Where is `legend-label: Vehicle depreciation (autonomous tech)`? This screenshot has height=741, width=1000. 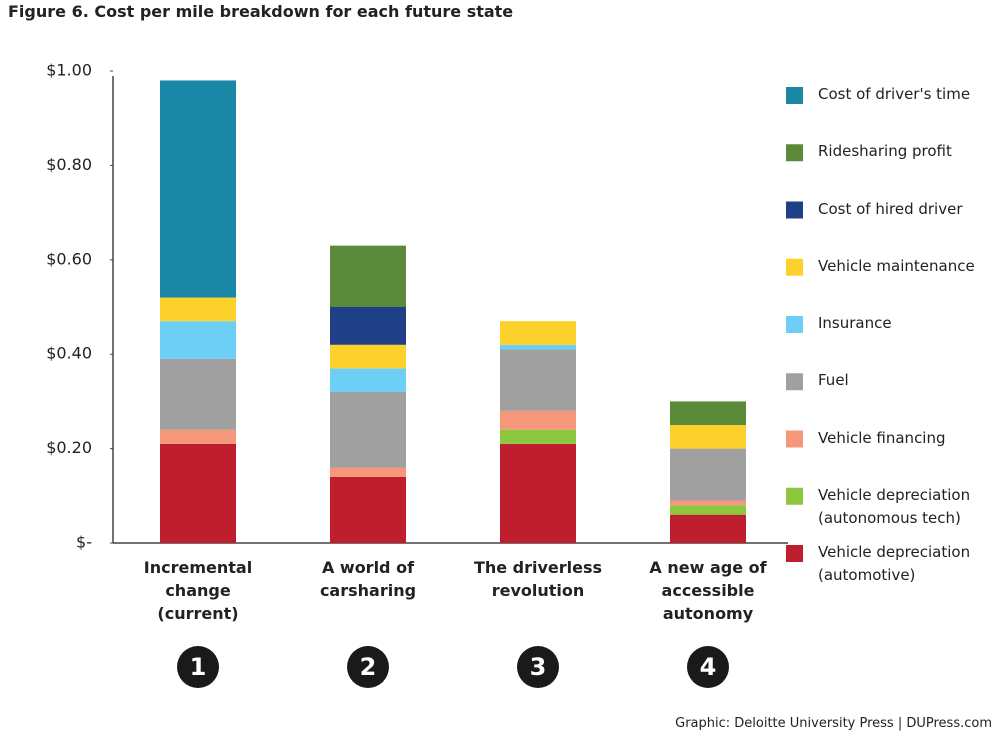 legend-label: Vehicle depreciation (autonomous tech) is located at coordinates (894, 506).